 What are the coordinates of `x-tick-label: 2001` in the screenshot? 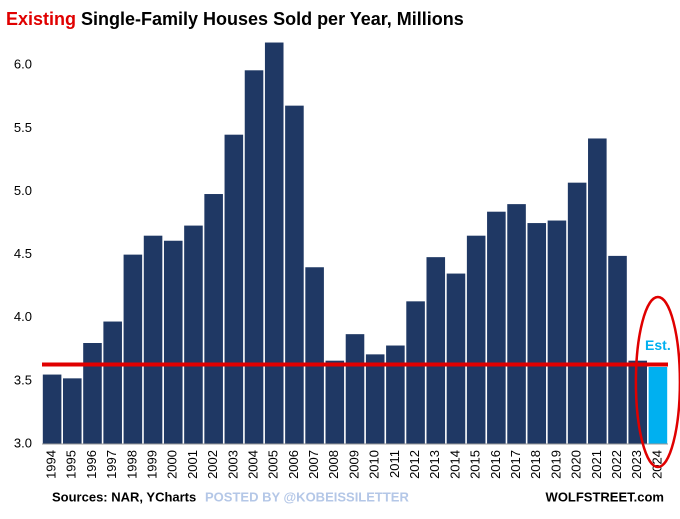 It's located at (192, 464).